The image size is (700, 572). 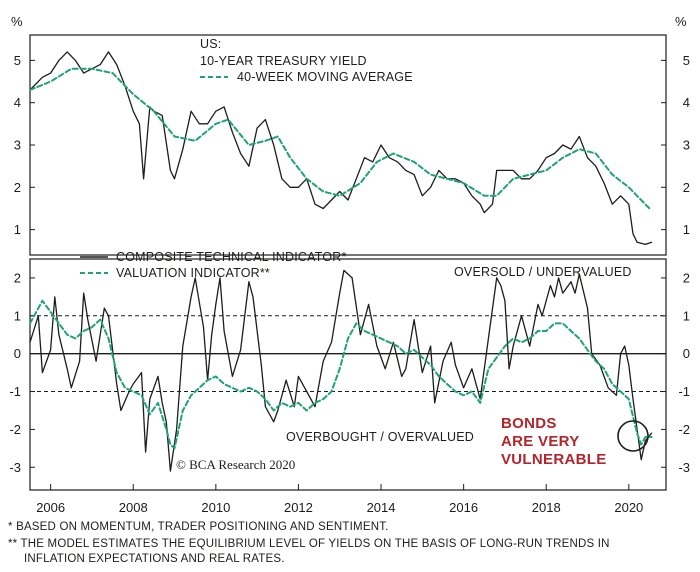 What do you see at coordinates (628, 507) in the screenshot?
I see `x-tick-label: 2020` at bounding box center [628, 507].